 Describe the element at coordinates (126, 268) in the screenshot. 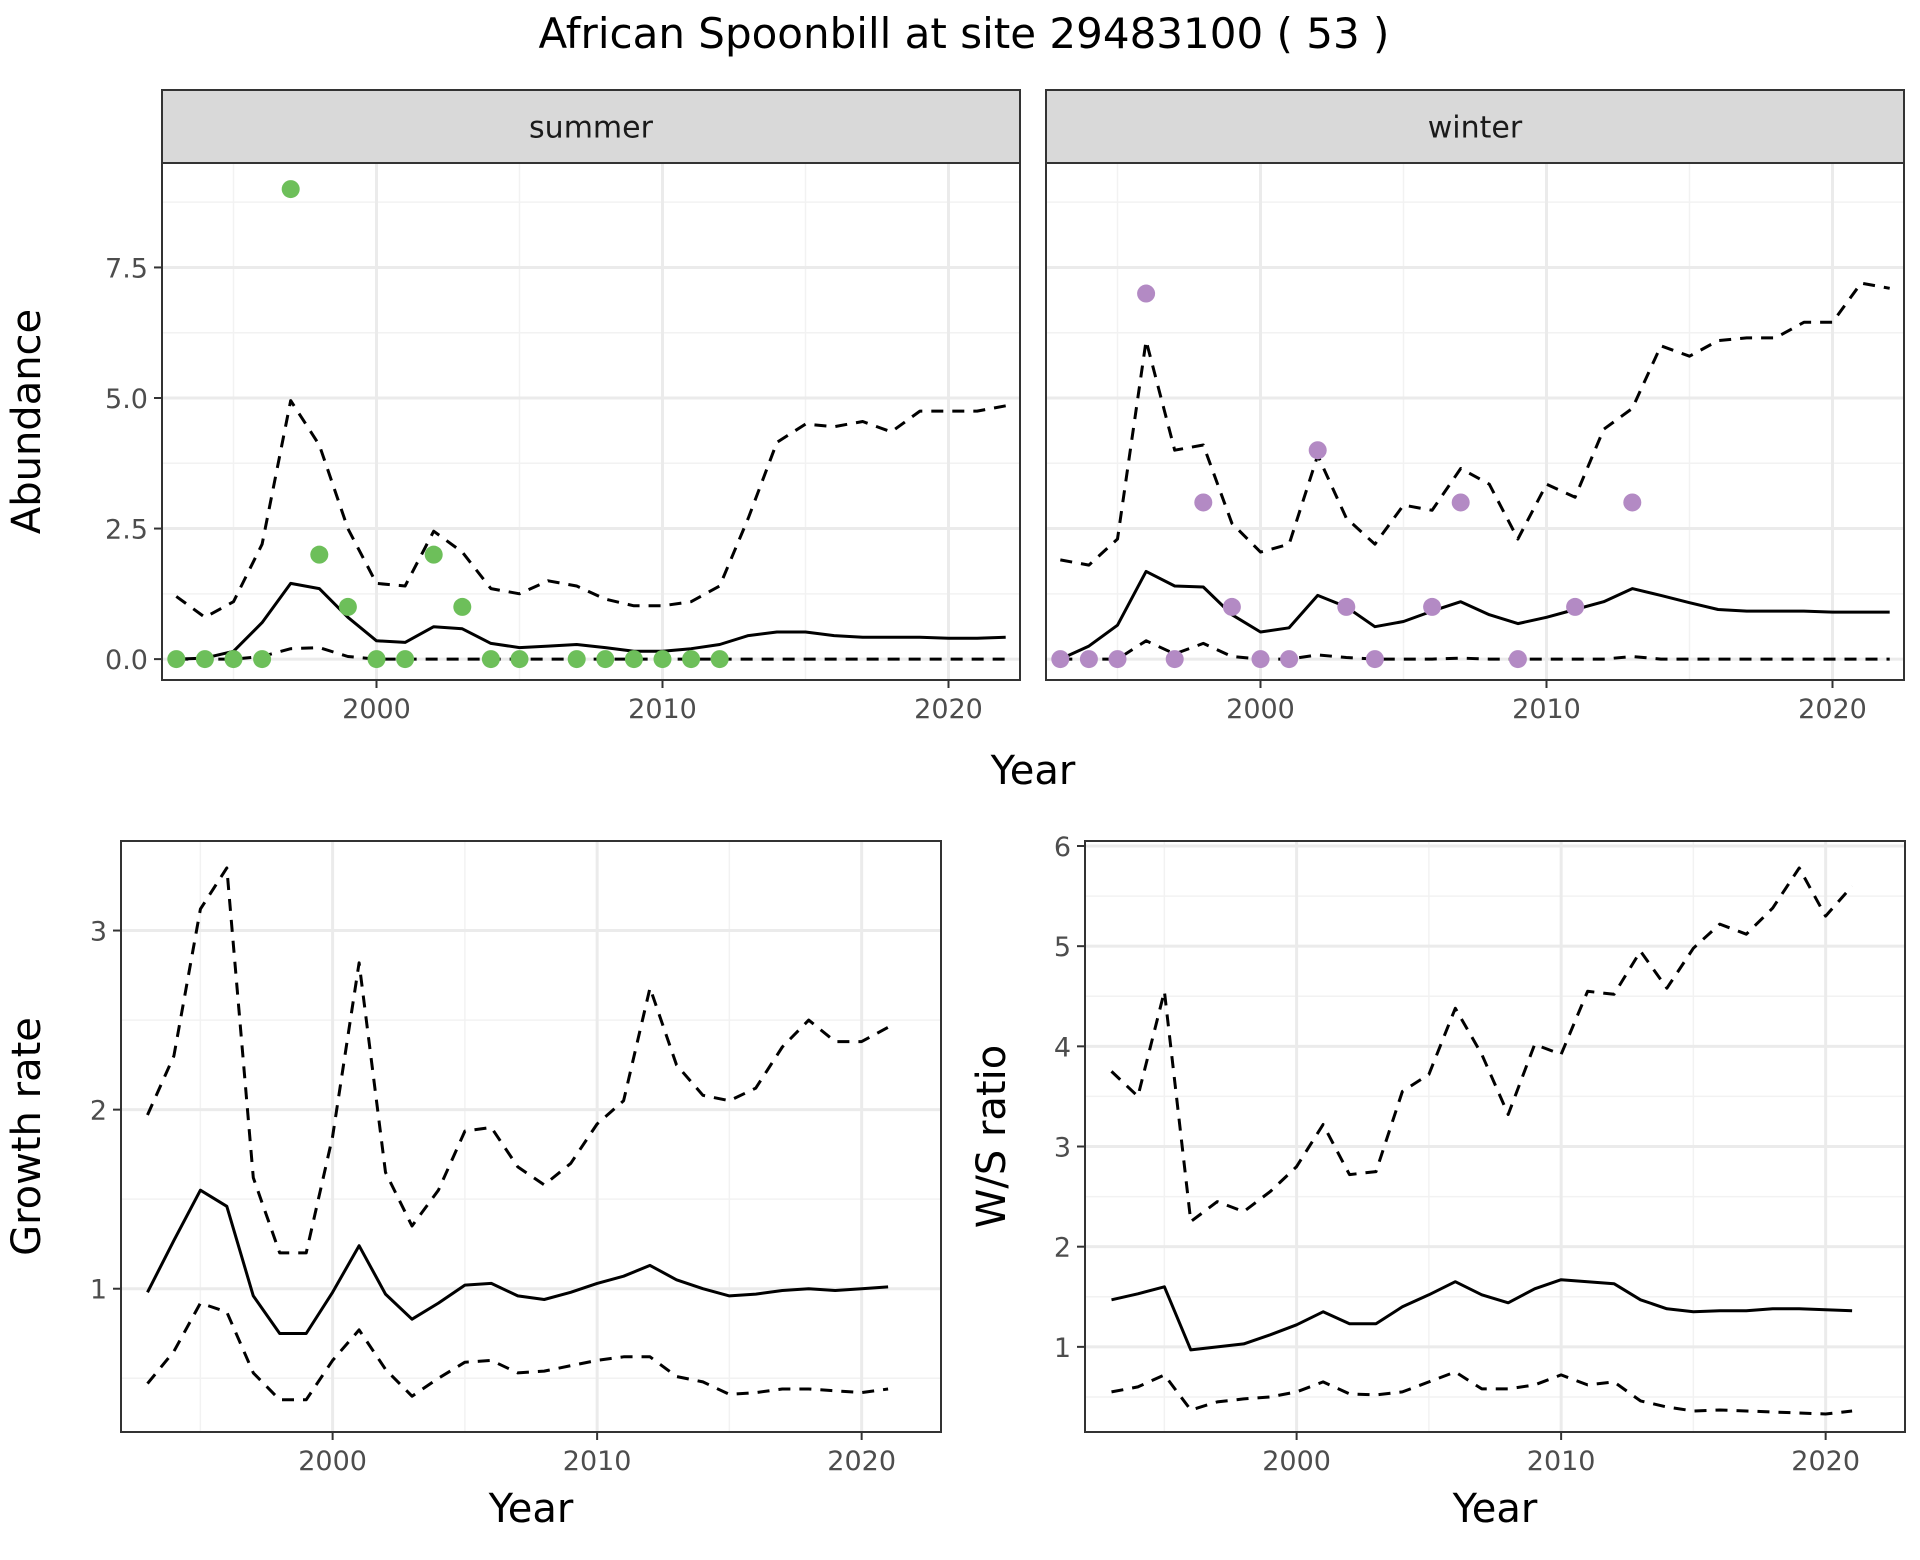

I see `y-tick-label: 7.5` at that location.